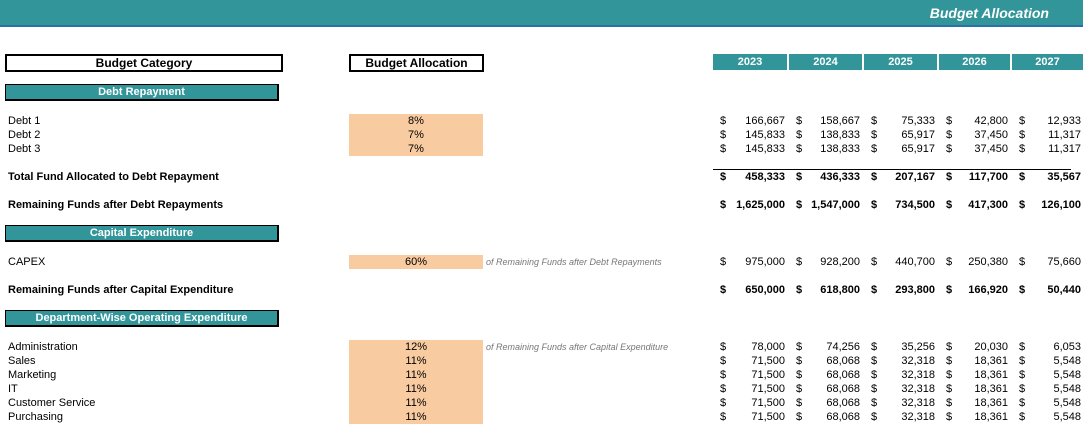 This screenshot has height=425, width=1083. Describe the element at coordinates (765, 177) in the screenshot. I see `value: 458,333` at that location.